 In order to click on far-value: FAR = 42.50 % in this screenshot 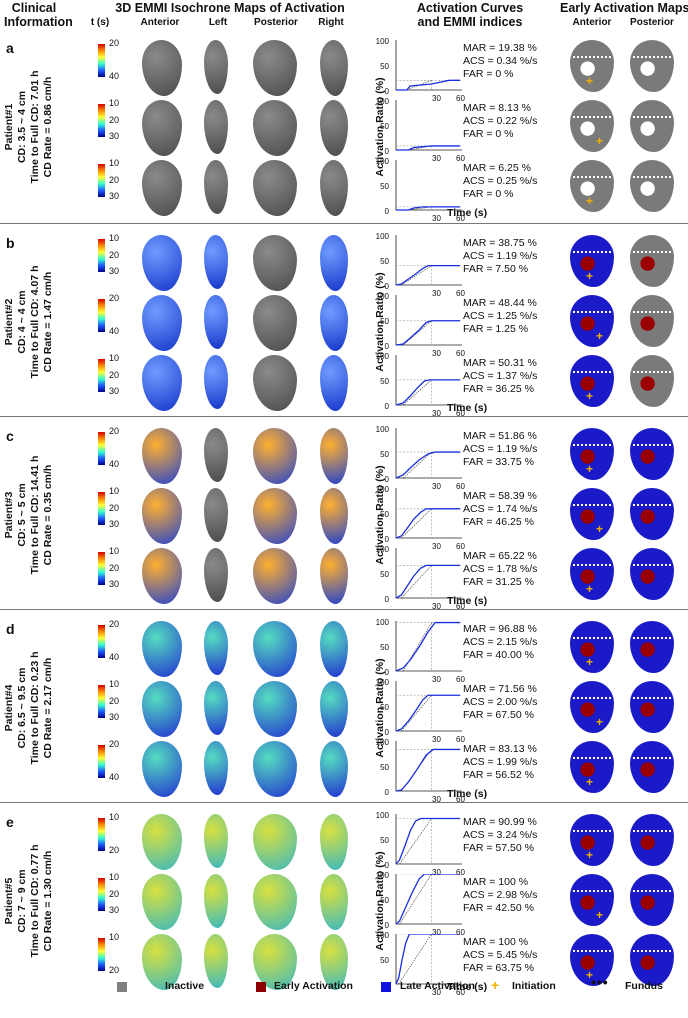, I will do `click(498, 908)`.